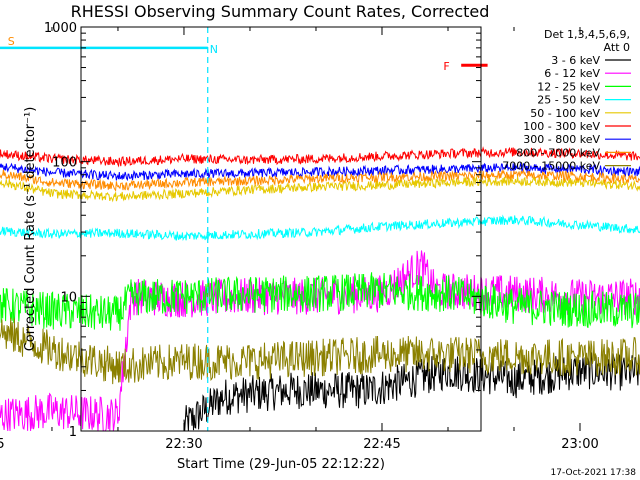 Image resolution: width=640 pixels, height=480 pixels. Describe the element at coordinates (446, 66) in the screenshot. I see `annotation-f: F` at that location.